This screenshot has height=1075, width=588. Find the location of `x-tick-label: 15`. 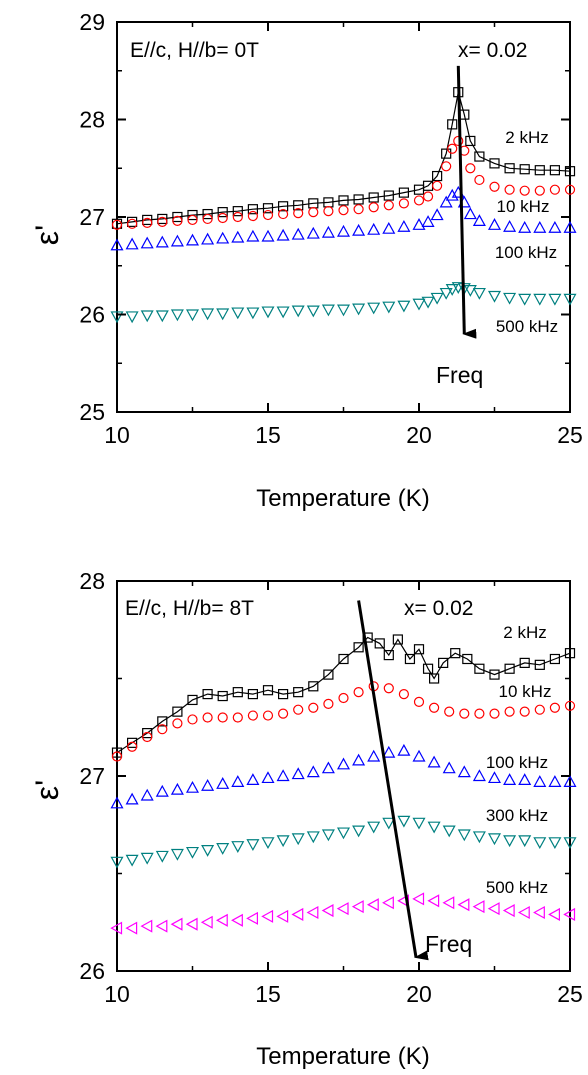

x-tick-label: 15 is located at coordinates (268, 994).